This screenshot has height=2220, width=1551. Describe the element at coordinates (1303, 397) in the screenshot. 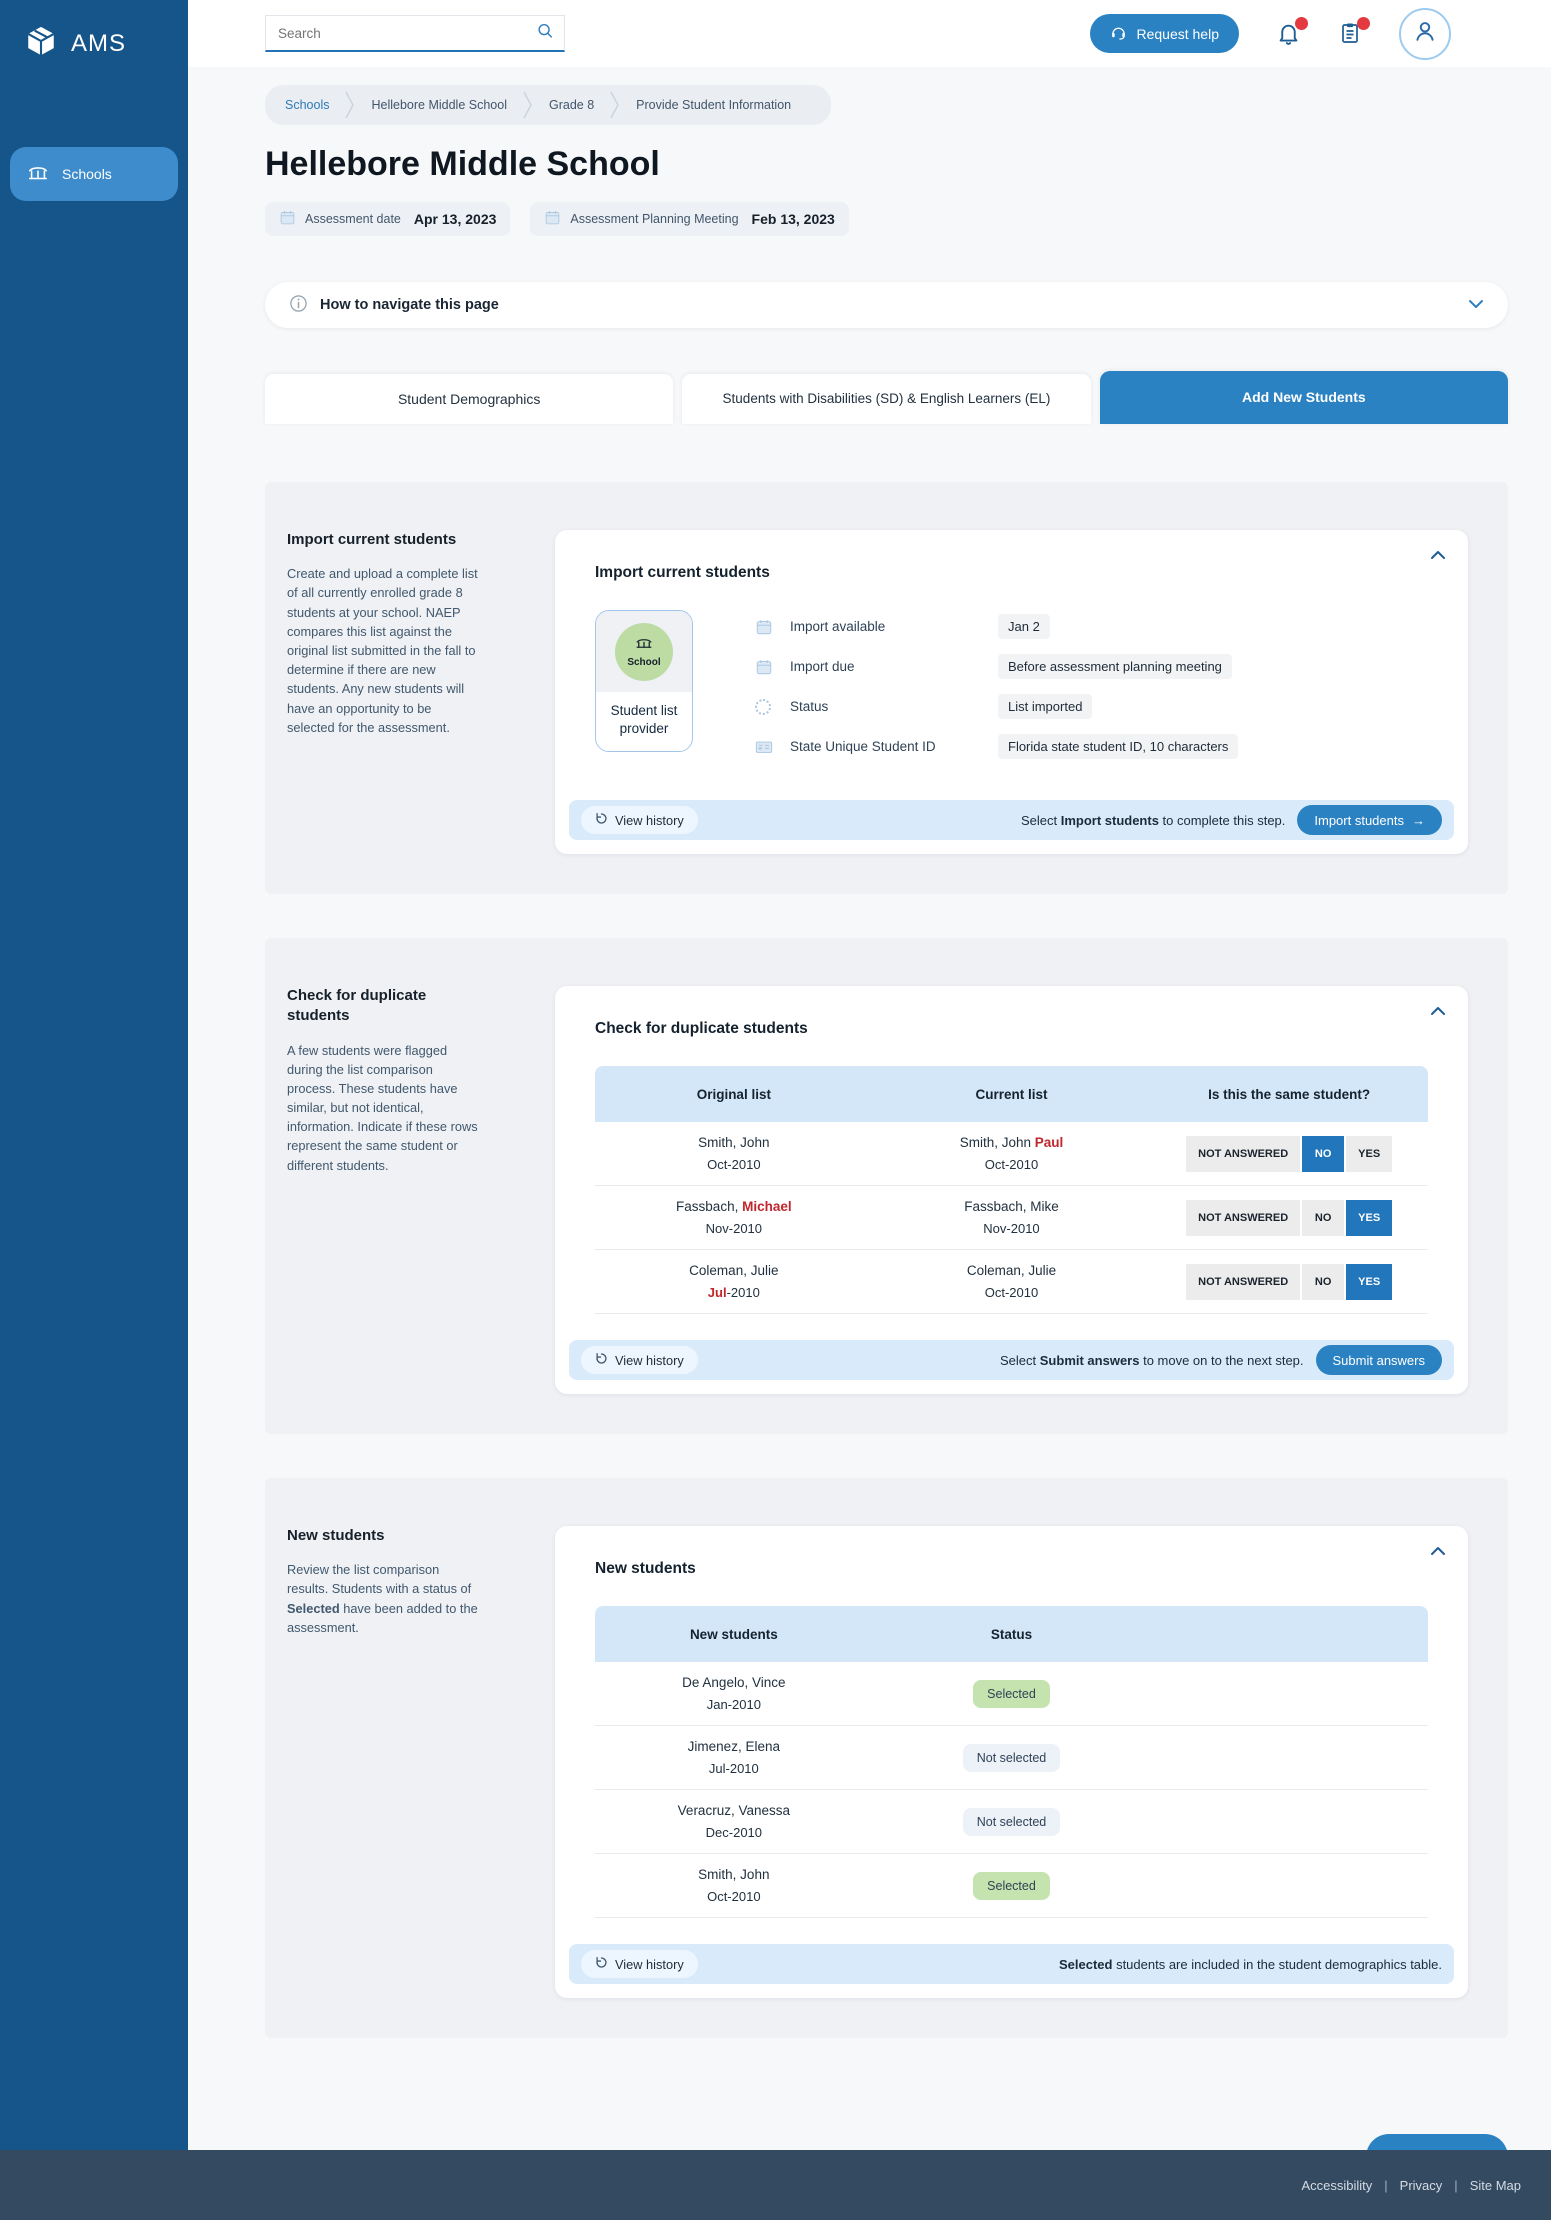

I see `tab-add-new-students: Add New Students` at that location.